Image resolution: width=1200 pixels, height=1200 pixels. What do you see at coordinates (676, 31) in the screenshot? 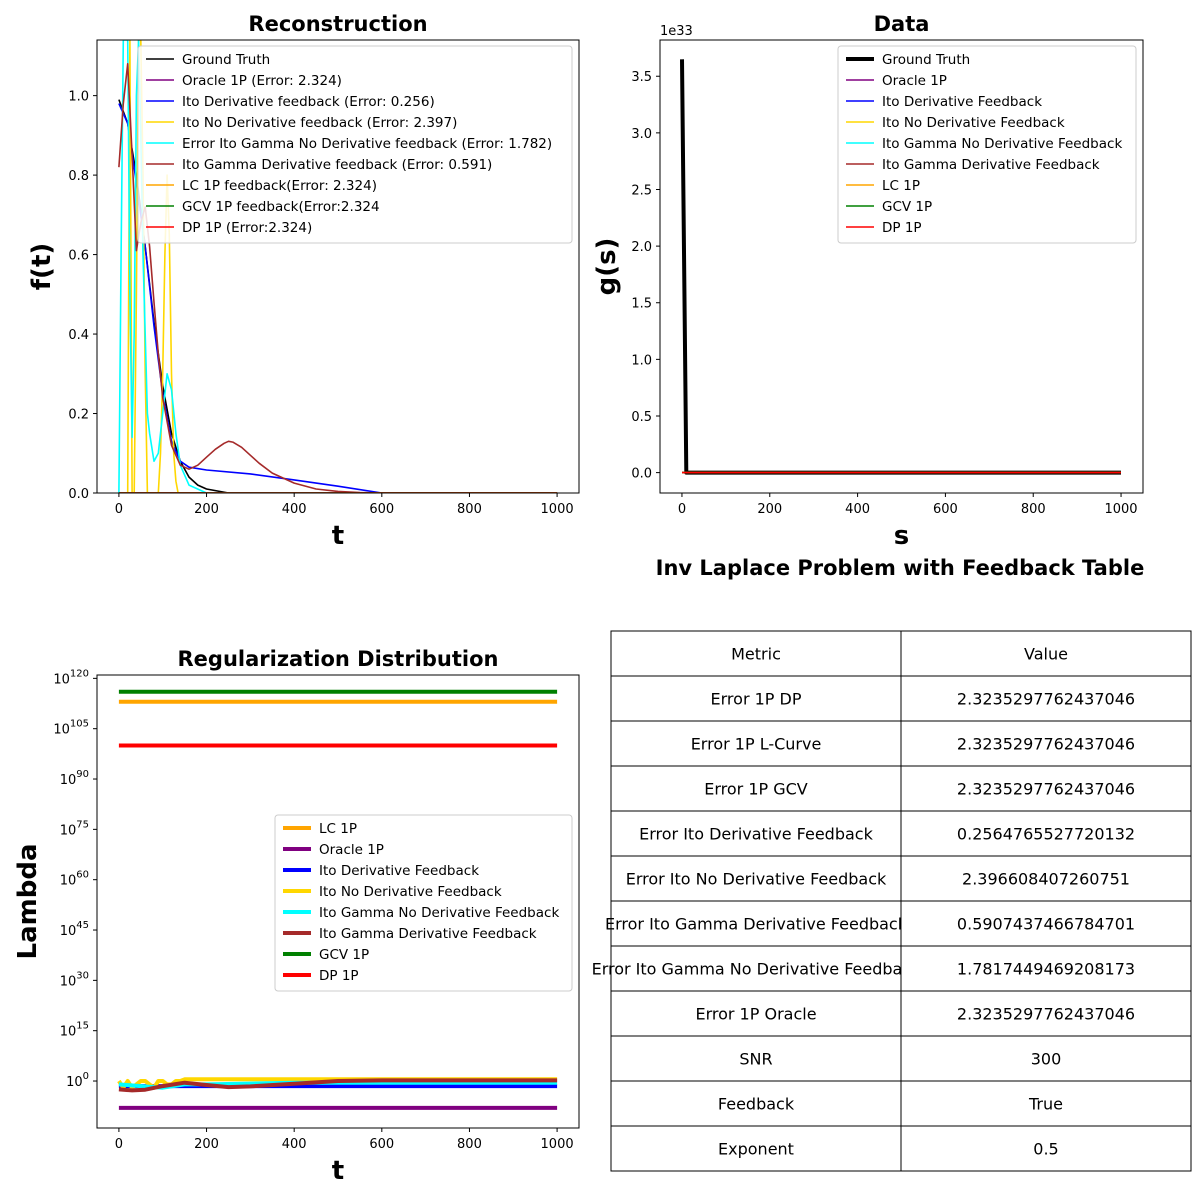
I see `axis-offset-text: 1e33` at bounding box center [676, 31].